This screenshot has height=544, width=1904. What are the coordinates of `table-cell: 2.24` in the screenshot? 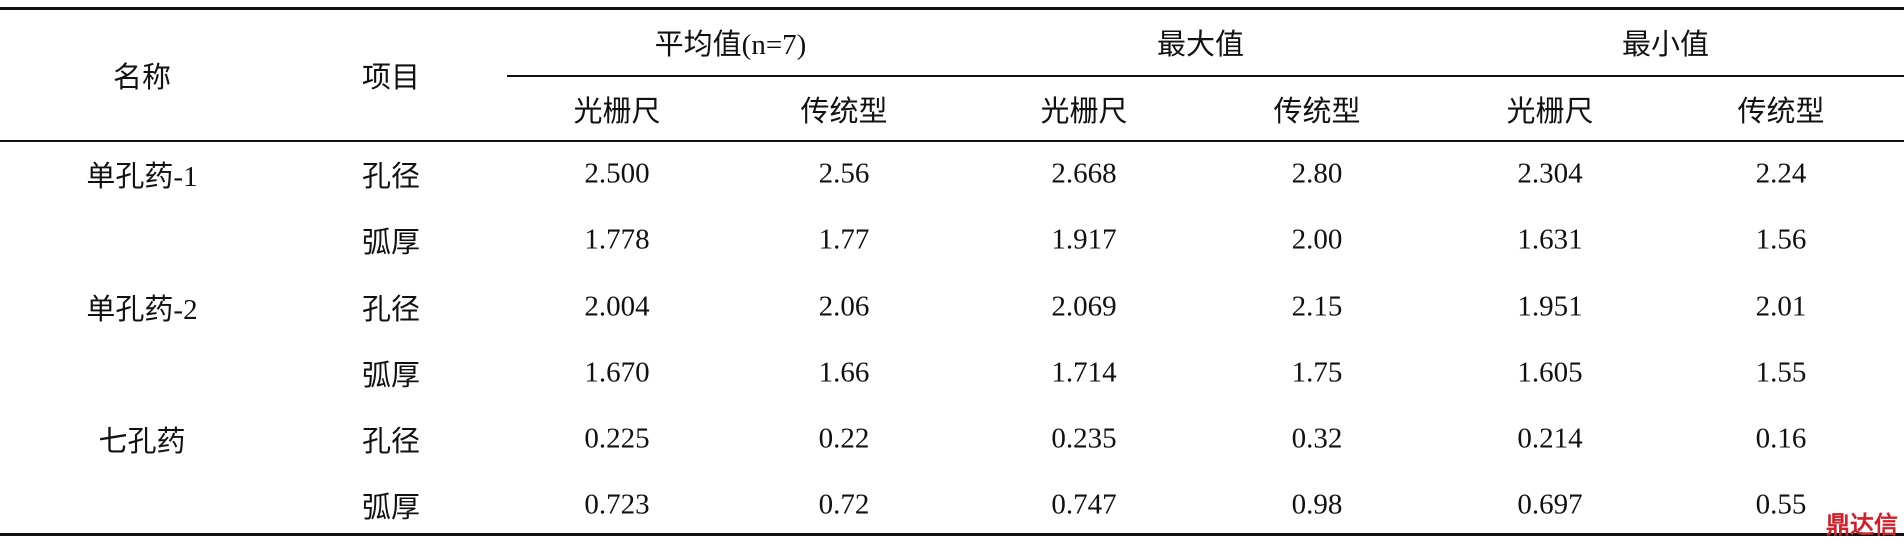 It's located at (1781, 173).